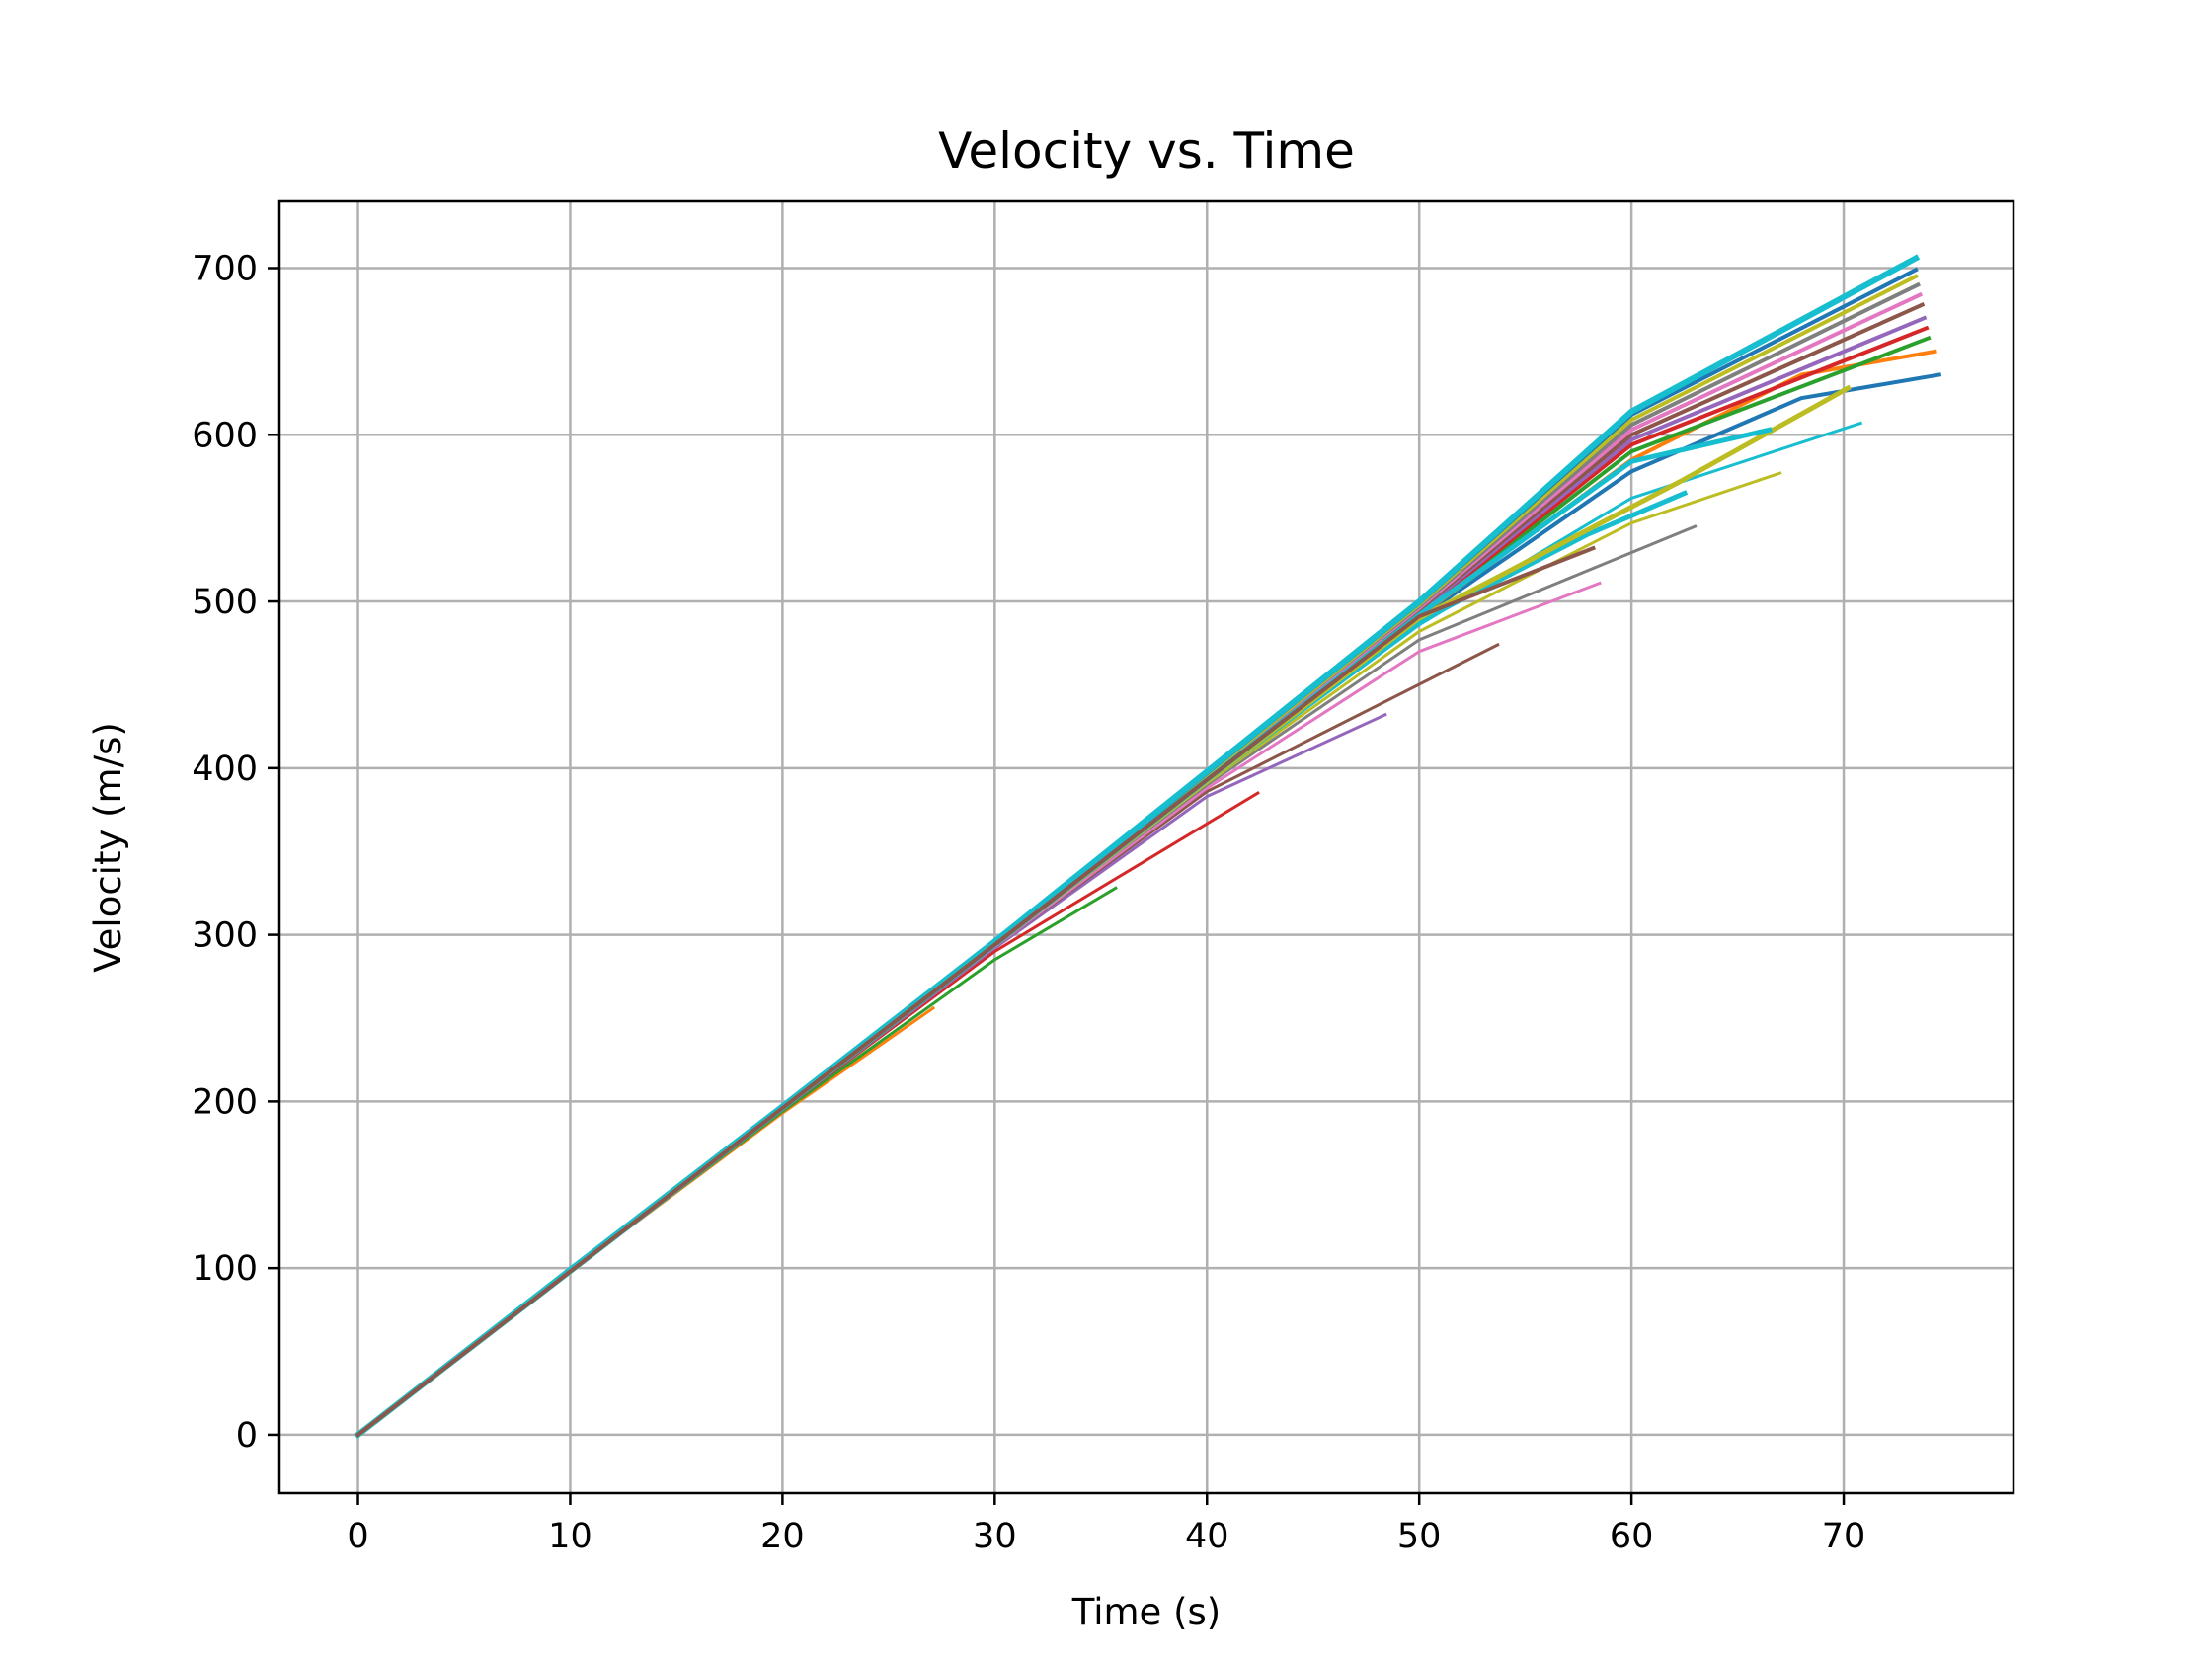  Describe the element at coordinates (225, 602) in the screenshot. I see `y-tick-label: 500` at that location.